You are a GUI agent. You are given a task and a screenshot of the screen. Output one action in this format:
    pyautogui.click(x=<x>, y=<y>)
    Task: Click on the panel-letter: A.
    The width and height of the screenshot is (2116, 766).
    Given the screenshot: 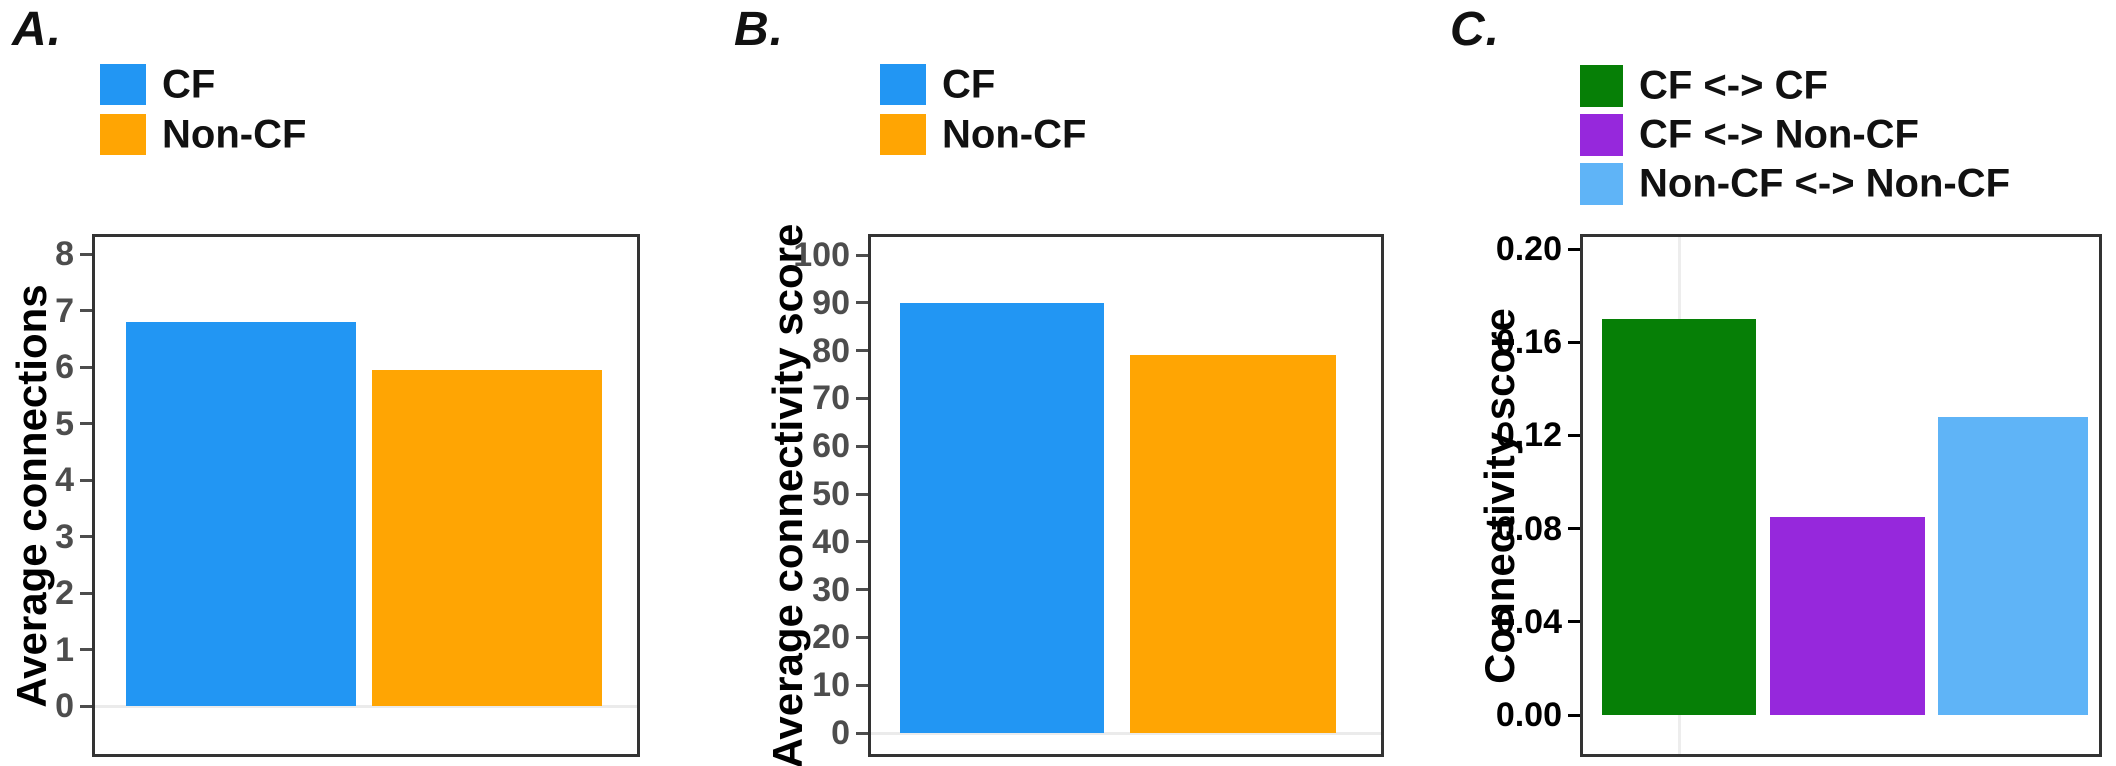 What is the action you would take?
    pyautogui.click(x=37, y=29)
    